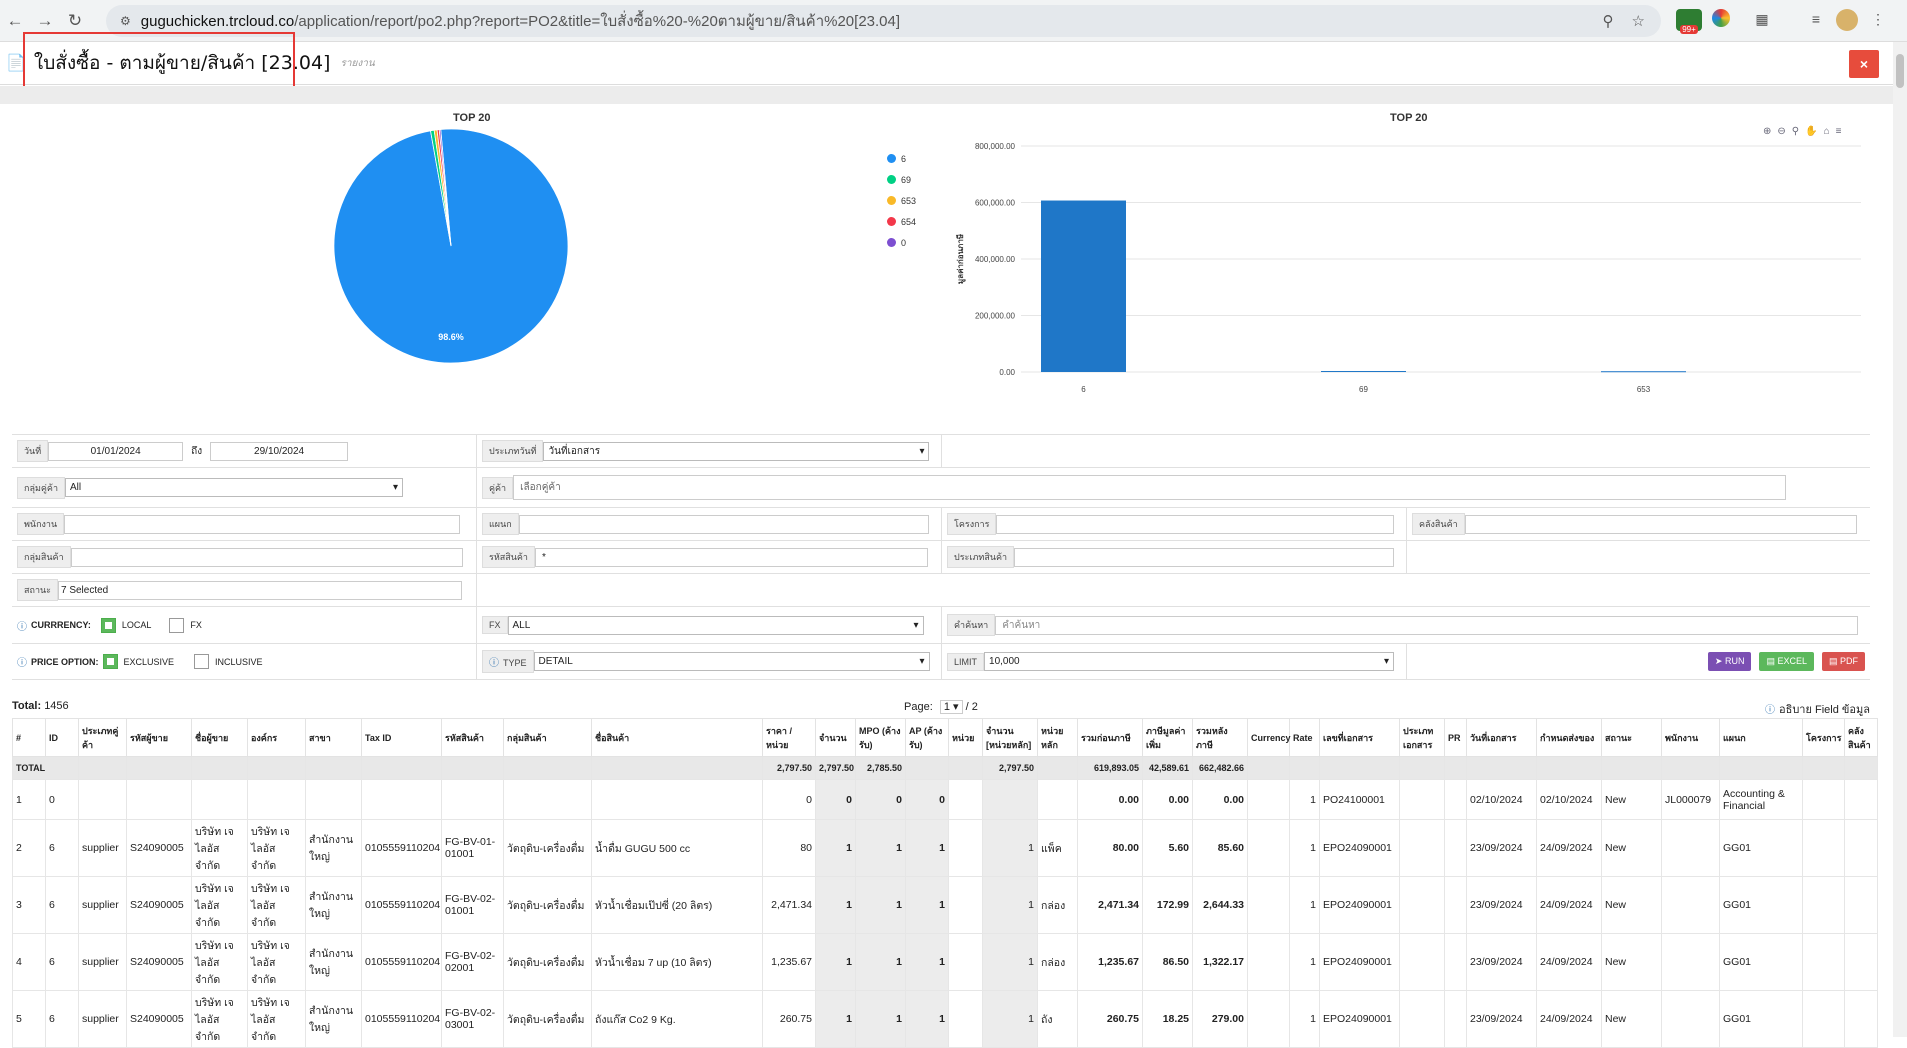  What do you see at coordinates (1427, 625) in the screenshot?
I see `search-input: คำค้นหา` at bounding box center [1427, 625].